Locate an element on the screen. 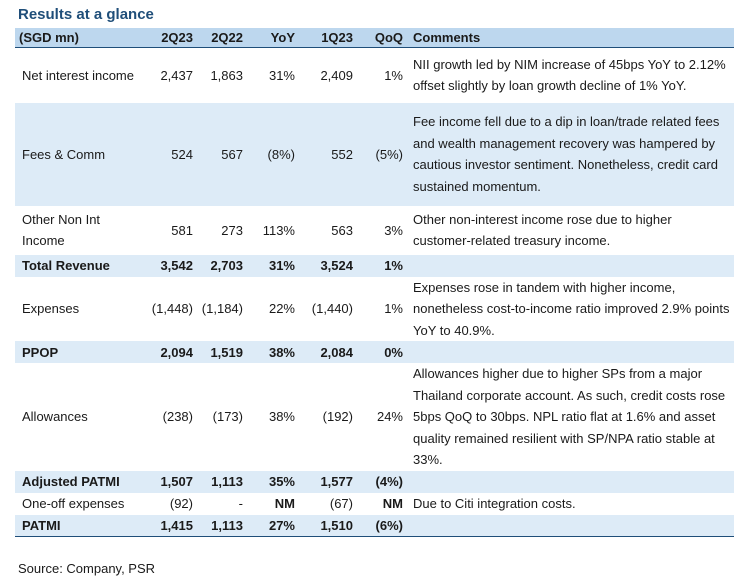 Image resolution: width=741 pixels, height=584 pixels. value-yoy: 113% is located at coordinates (278, 230).